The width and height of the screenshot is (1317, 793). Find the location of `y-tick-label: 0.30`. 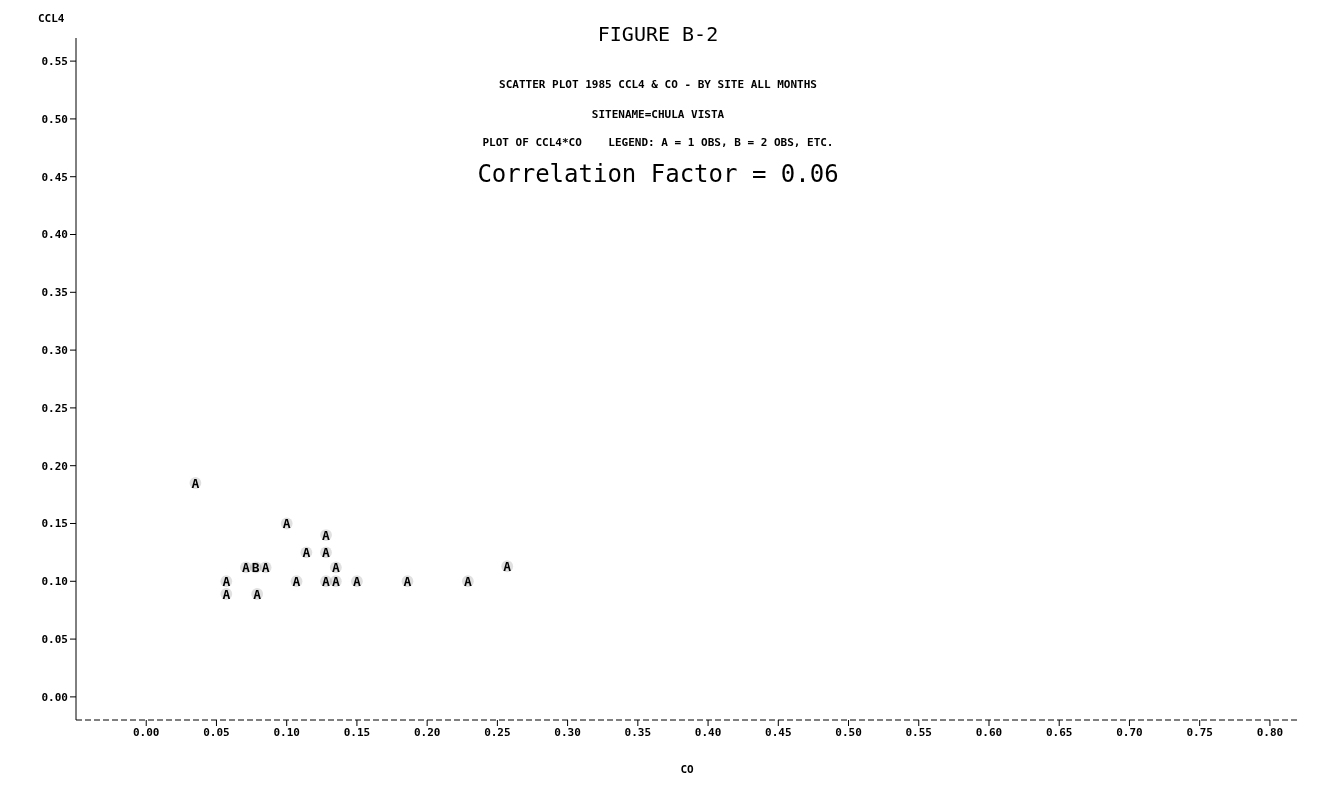

y-tick-label: 0.30 is located at coordinates (54, 351).